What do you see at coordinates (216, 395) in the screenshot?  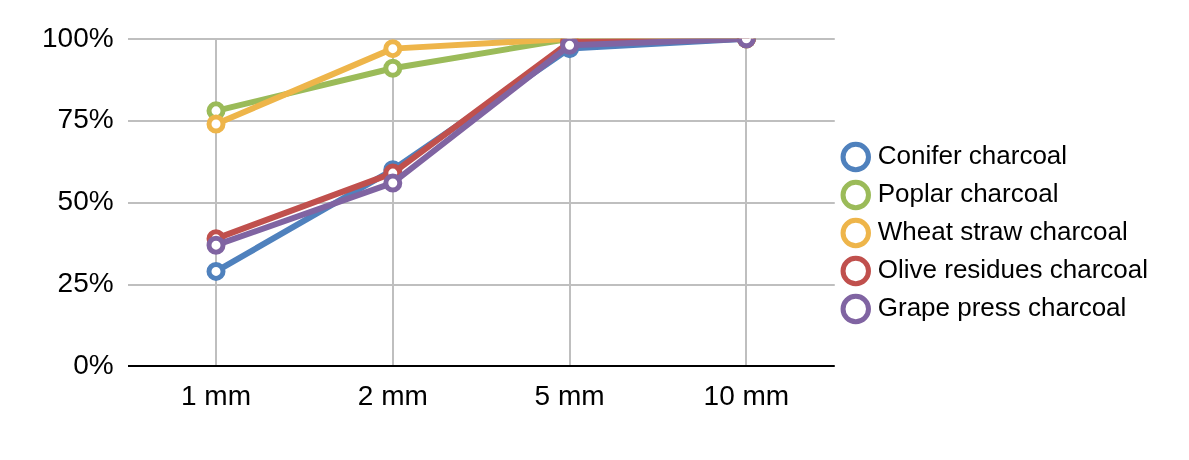 I see `x-tick-label: 1 mm` at bounding box center [216, 395].